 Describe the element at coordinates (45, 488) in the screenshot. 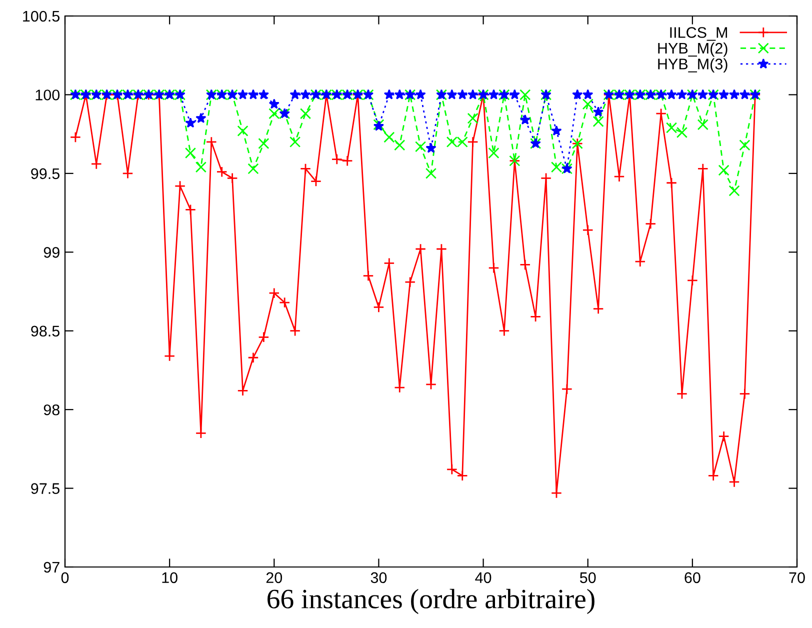

I see `y-tick-label: 97.5` at that location.